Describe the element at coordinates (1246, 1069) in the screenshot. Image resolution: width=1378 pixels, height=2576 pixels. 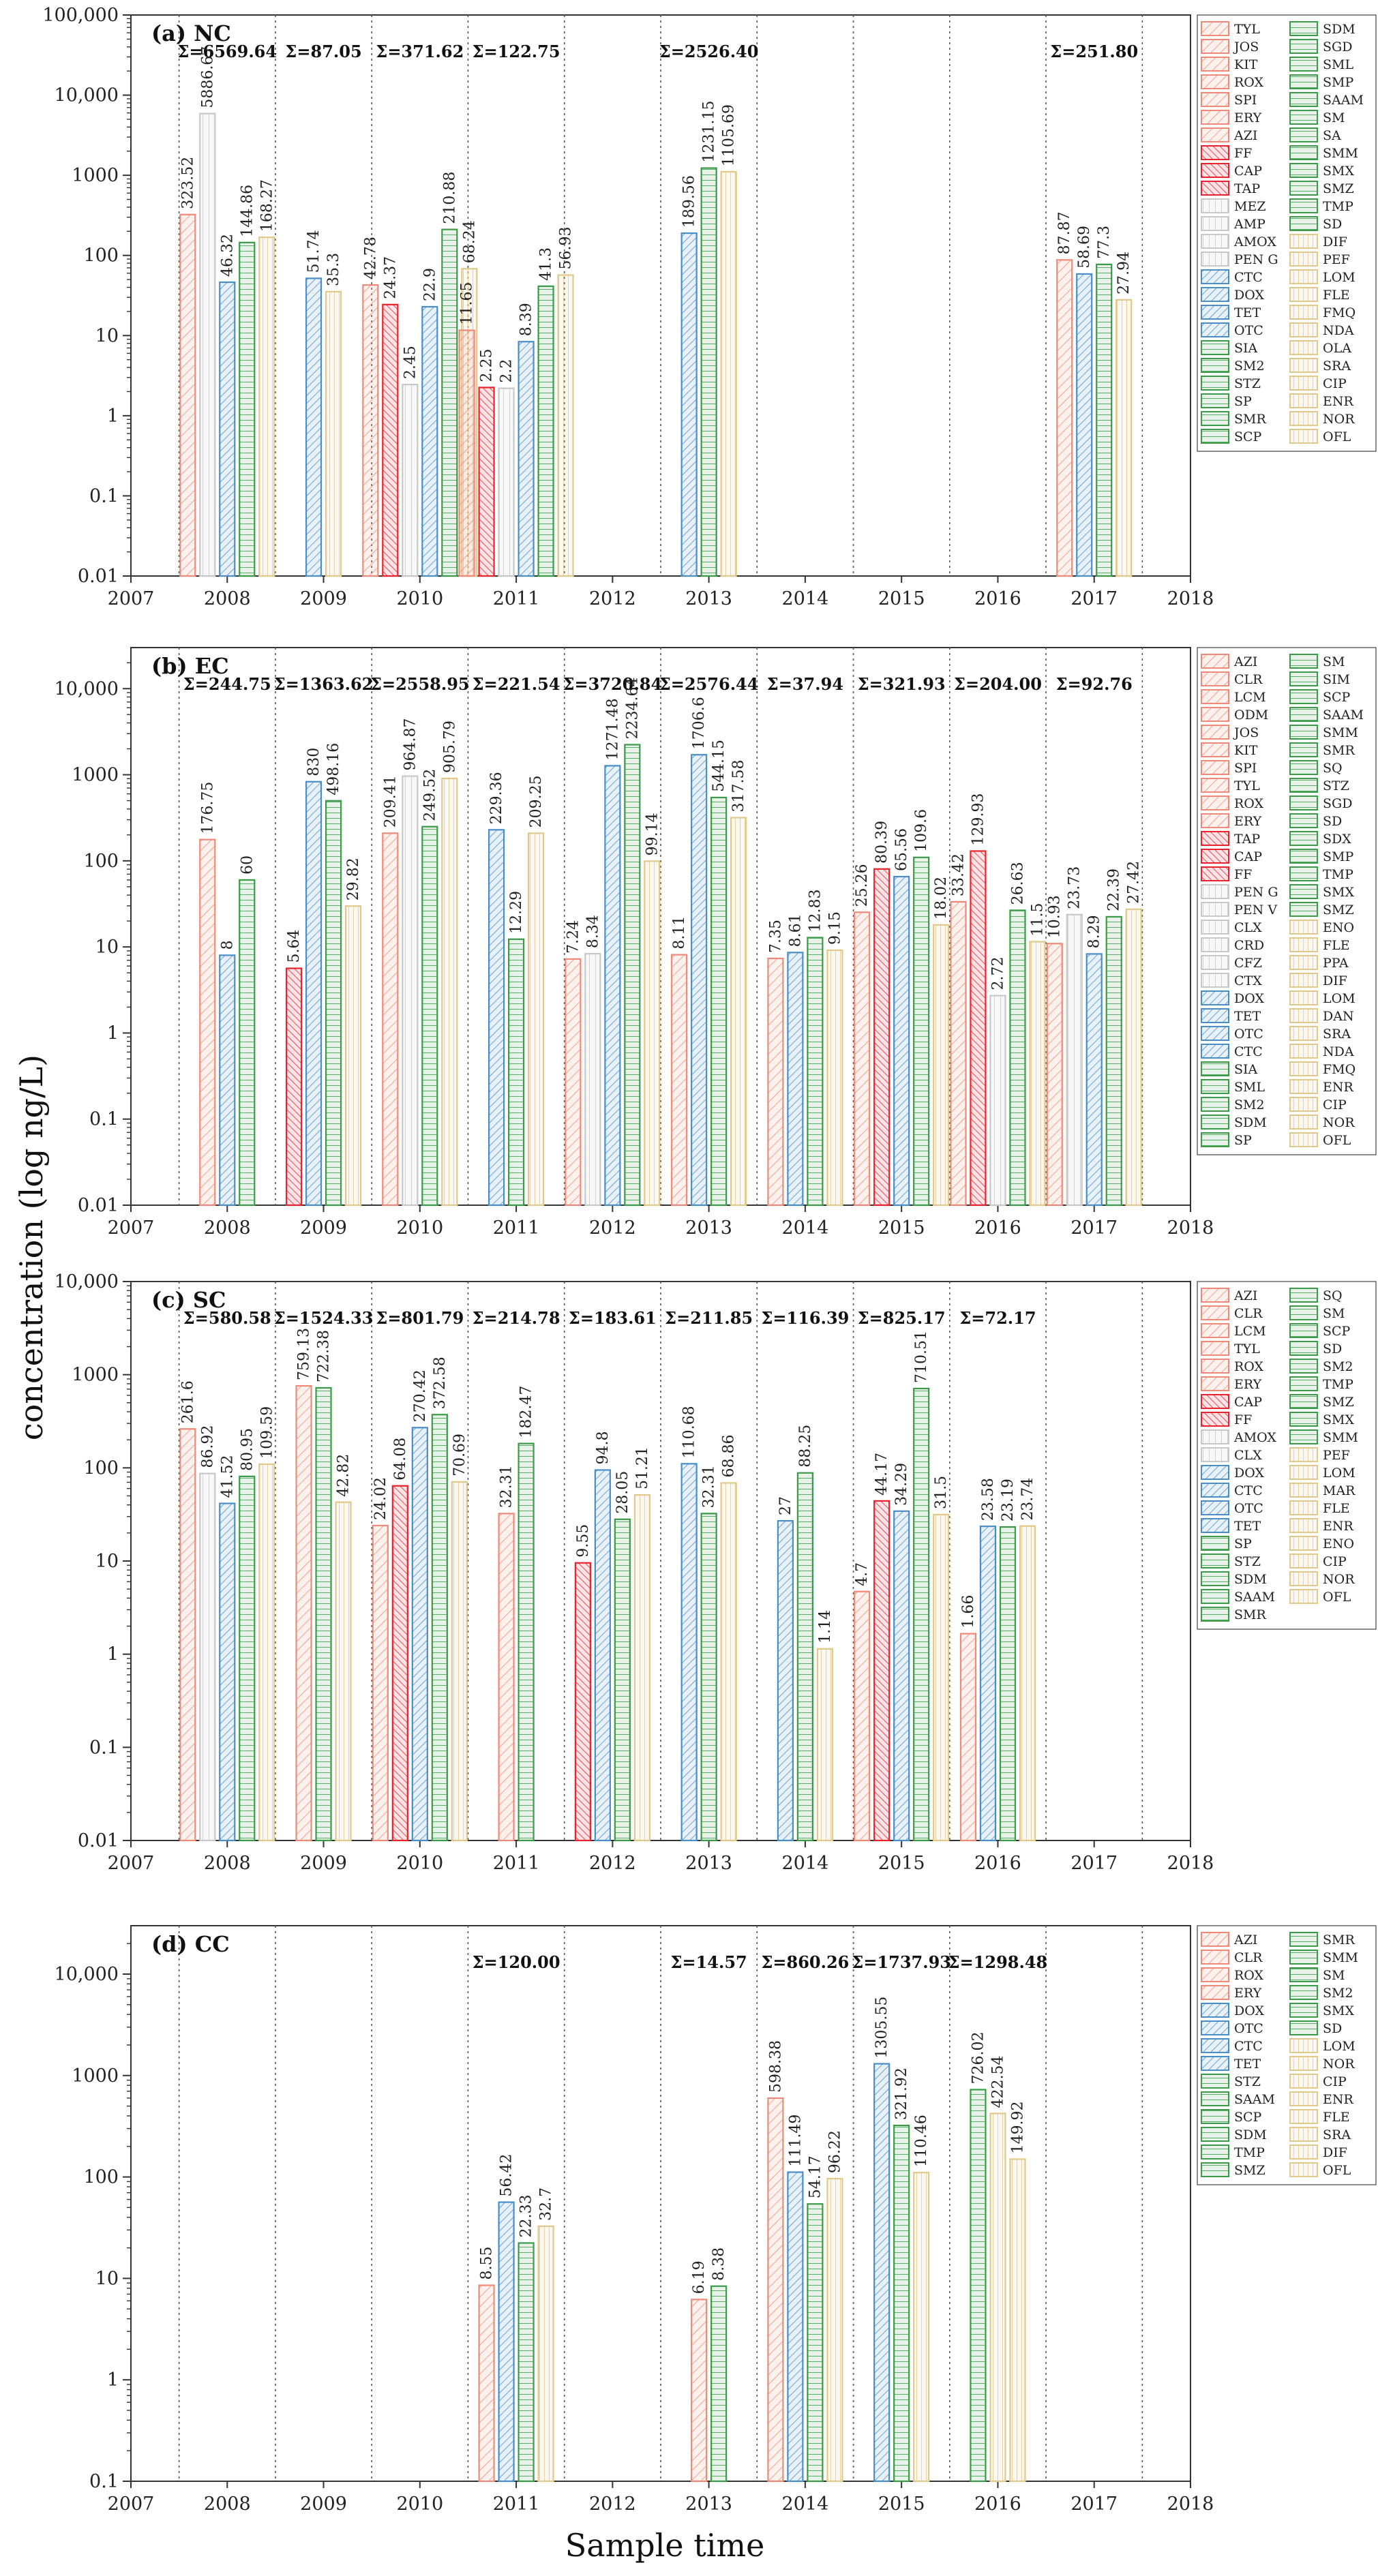
I see `legend-item: SIA` at that location.